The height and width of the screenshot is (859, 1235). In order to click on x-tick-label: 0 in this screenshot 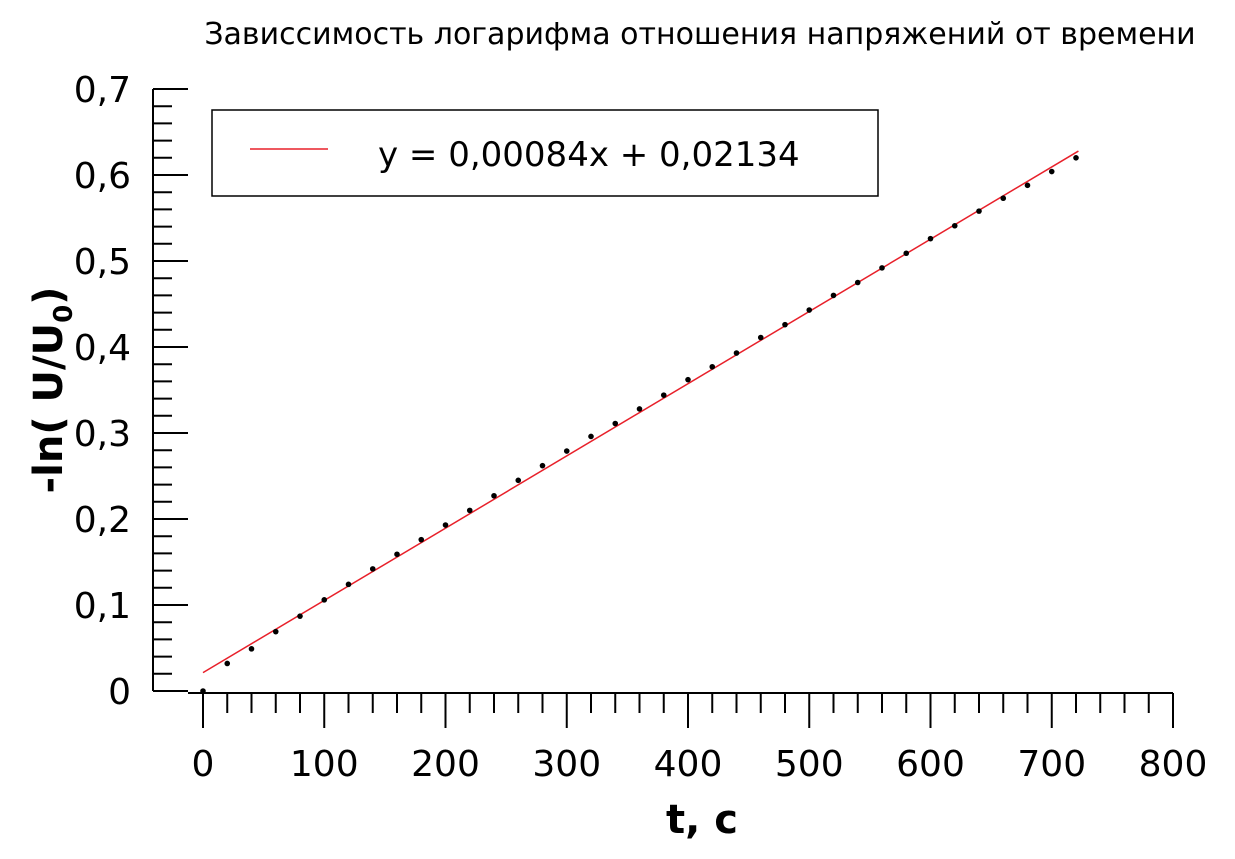, I will do `click(203, 764)`.